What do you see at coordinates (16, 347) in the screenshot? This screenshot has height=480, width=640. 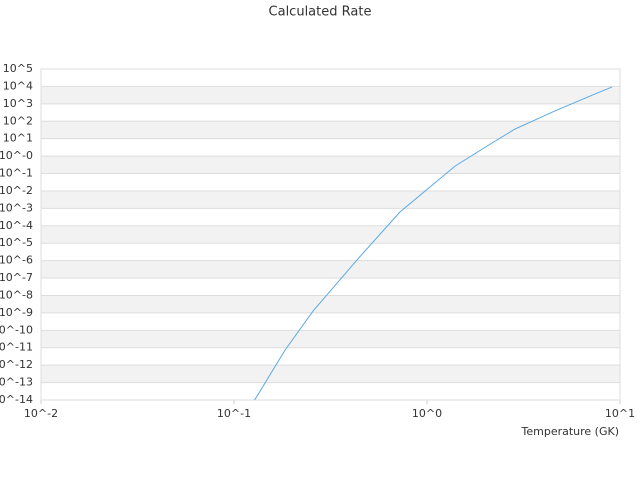 I see `y-tick-label: 10^-11` at bounding box center [16, 347].